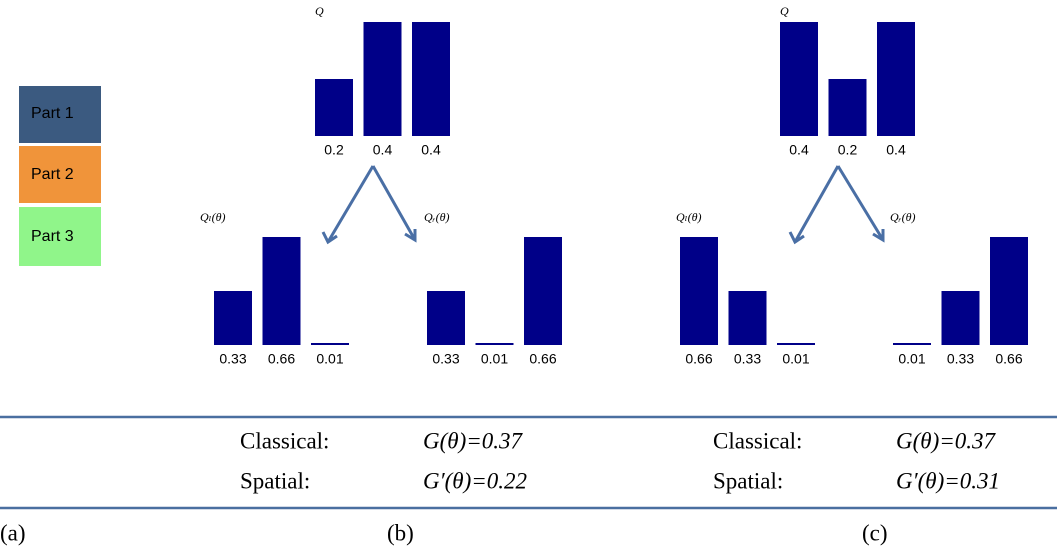 Image resolution: width=1057 pixels, height=559 pixels. What do you see at coordinates (52, 236) in the screenshot?
I see `legend-label: Part 3` at bounding box center [52, 236].